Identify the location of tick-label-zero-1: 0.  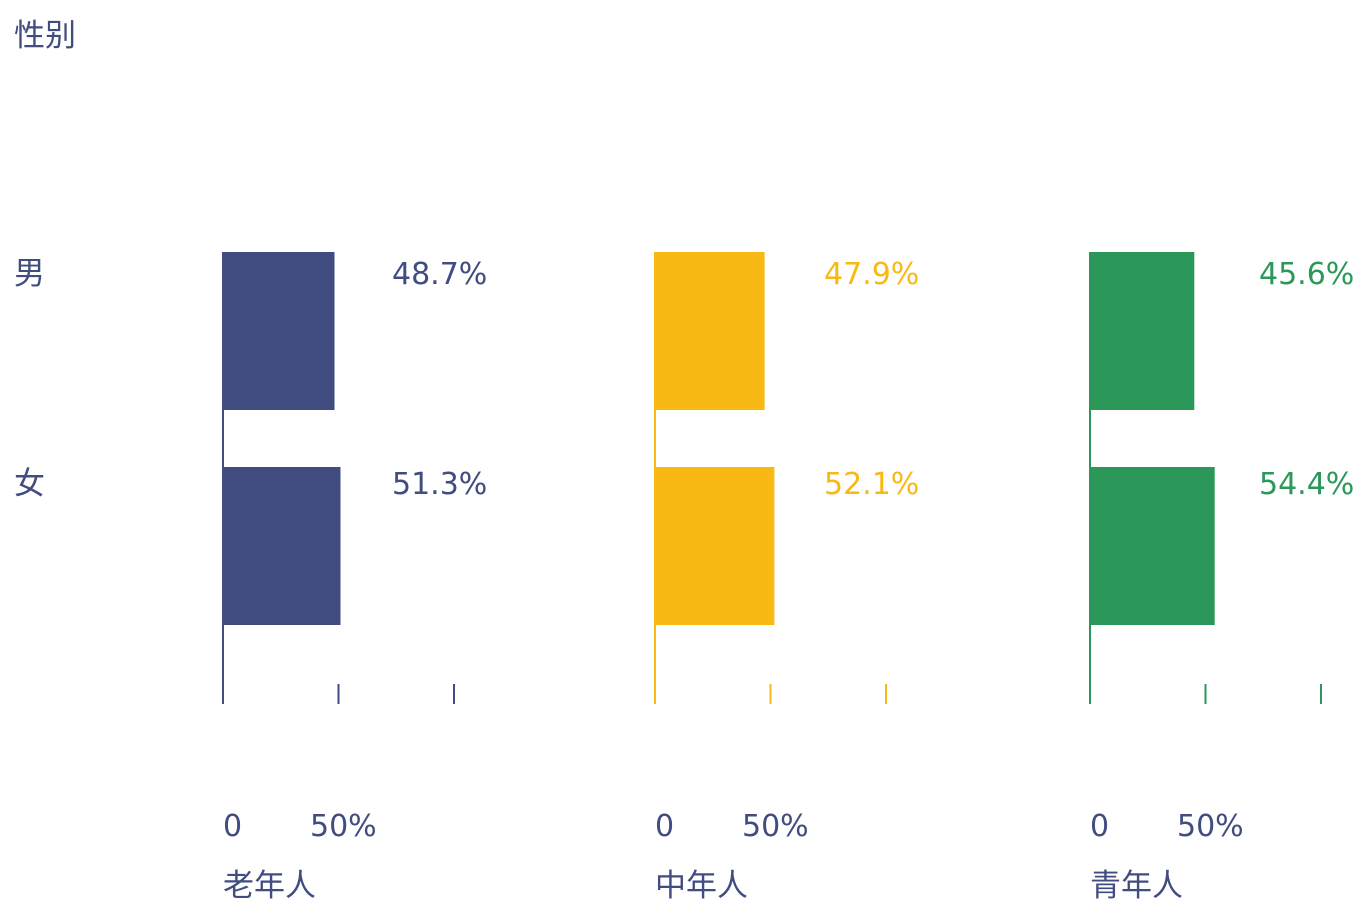
(664, 826).